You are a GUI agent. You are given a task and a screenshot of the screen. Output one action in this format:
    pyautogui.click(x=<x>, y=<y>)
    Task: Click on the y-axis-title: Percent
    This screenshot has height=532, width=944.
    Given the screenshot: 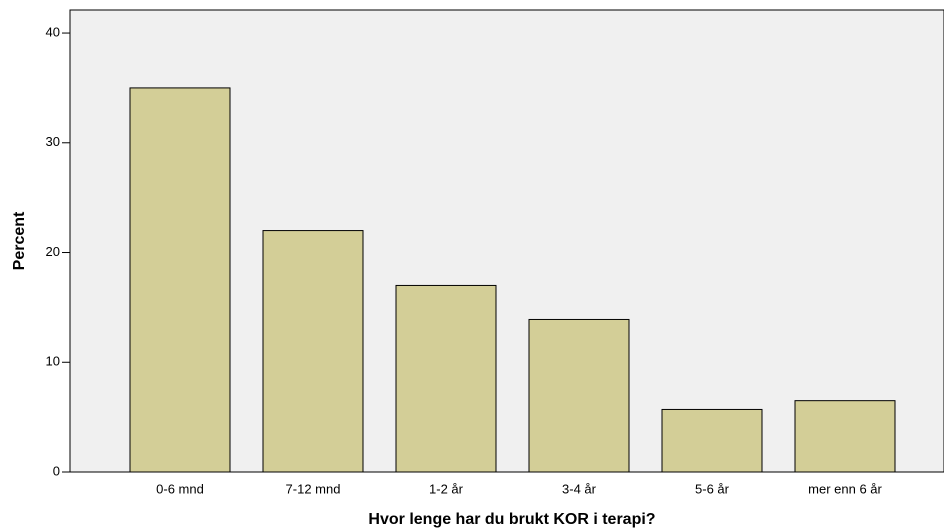 What is the action you would take?
    pyautogui.click(x=19, y=240)
    